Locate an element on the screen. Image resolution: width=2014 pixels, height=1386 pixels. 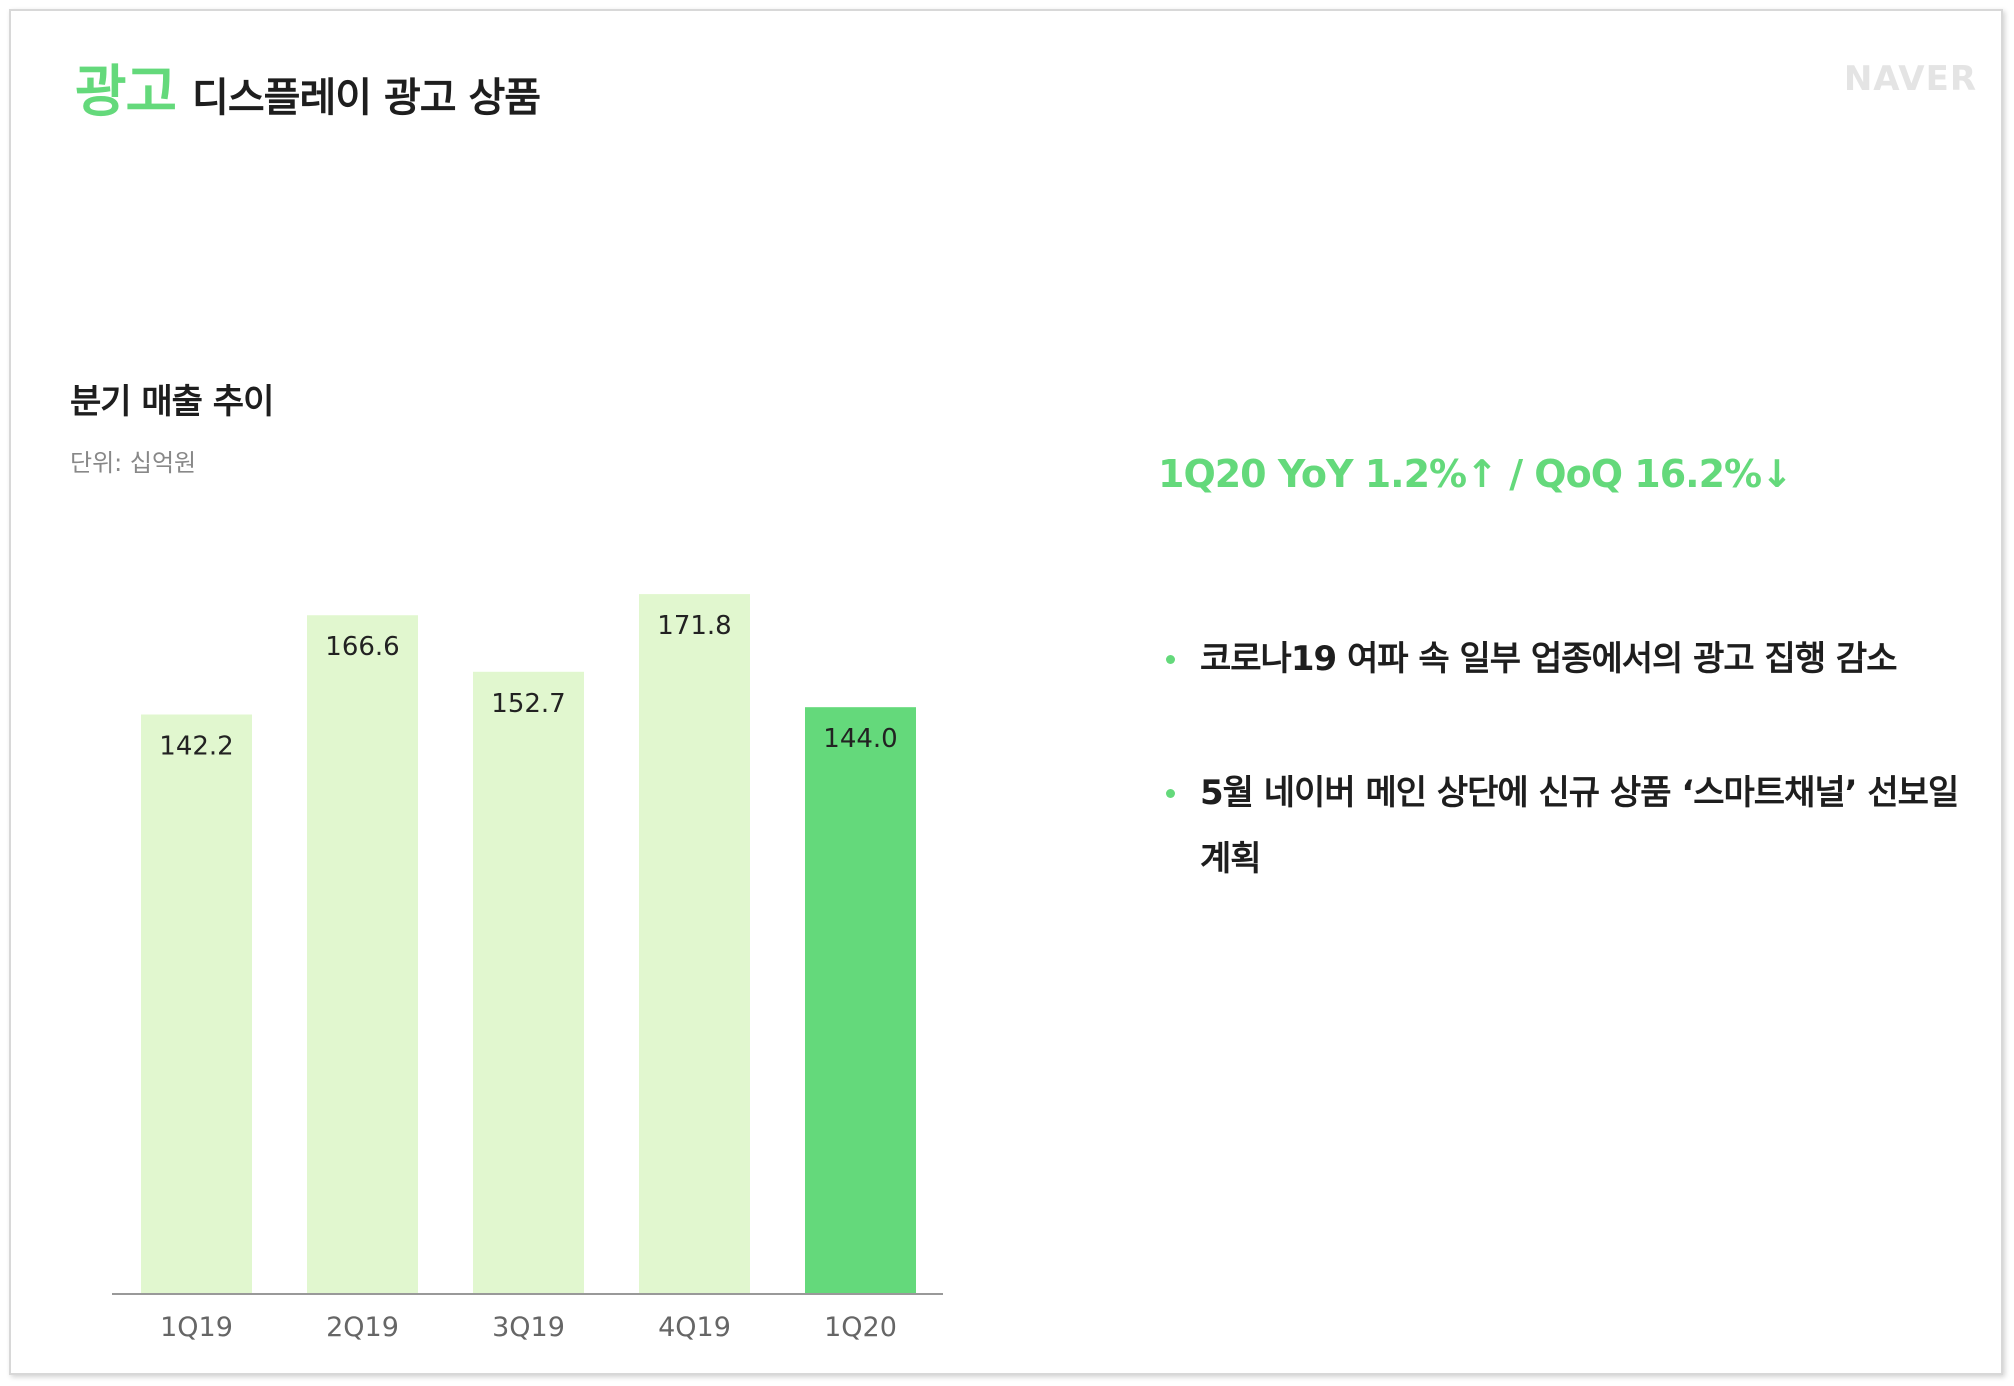
naver-logo: NAVER is located at coordinates (1910, 79).